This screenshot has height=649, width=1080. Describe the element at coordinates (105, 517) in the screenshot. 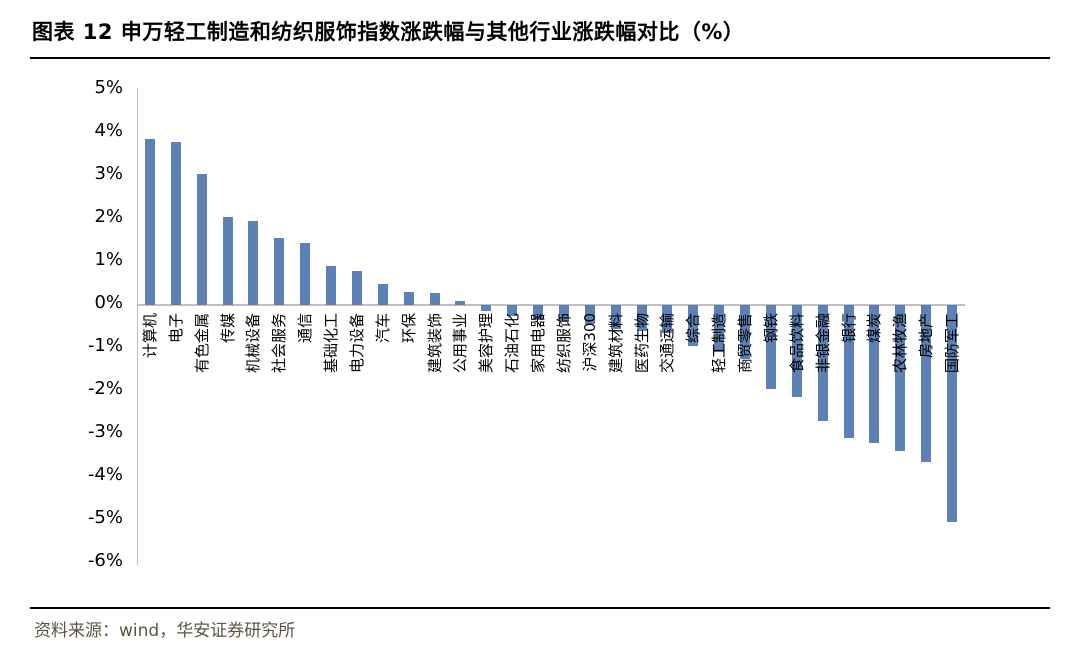

I see `y-tick-label: -5%` at that location.